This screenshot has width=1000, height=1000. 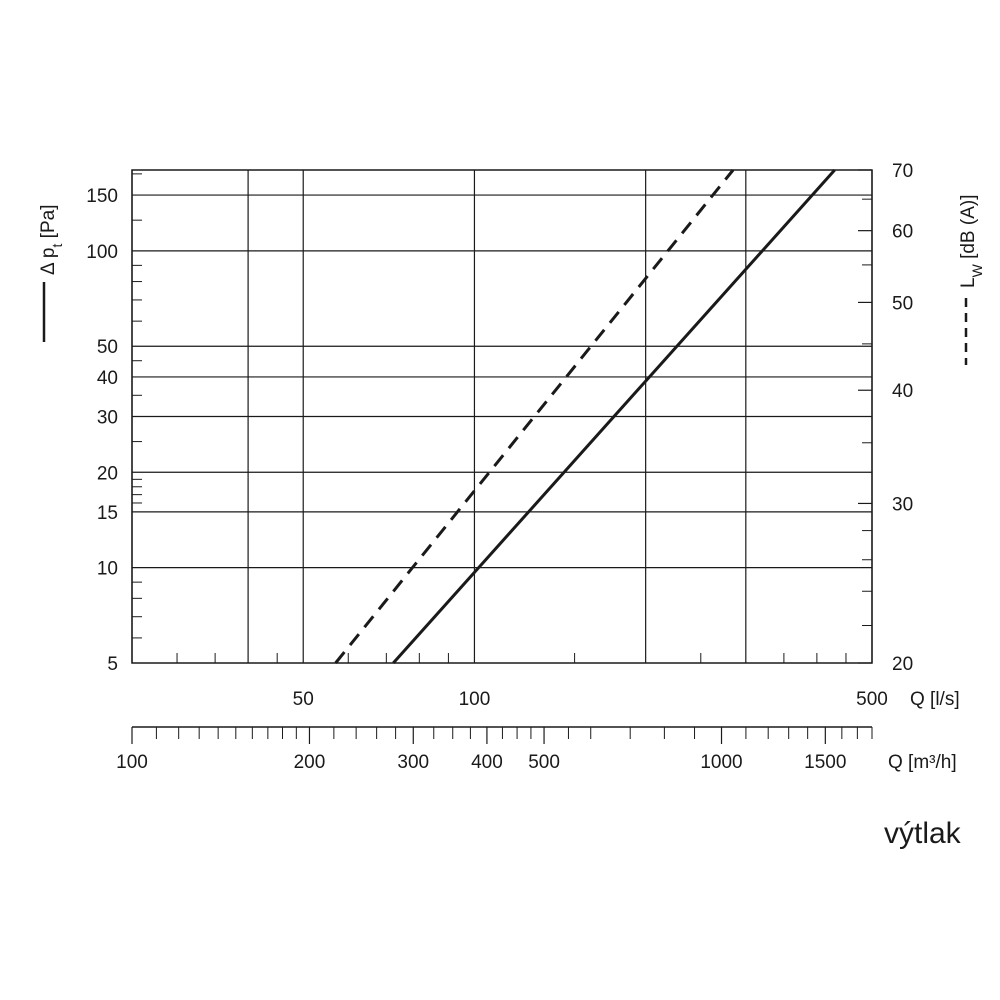 I want to click on x-tick-label: 100, so click(x=475, y=699).